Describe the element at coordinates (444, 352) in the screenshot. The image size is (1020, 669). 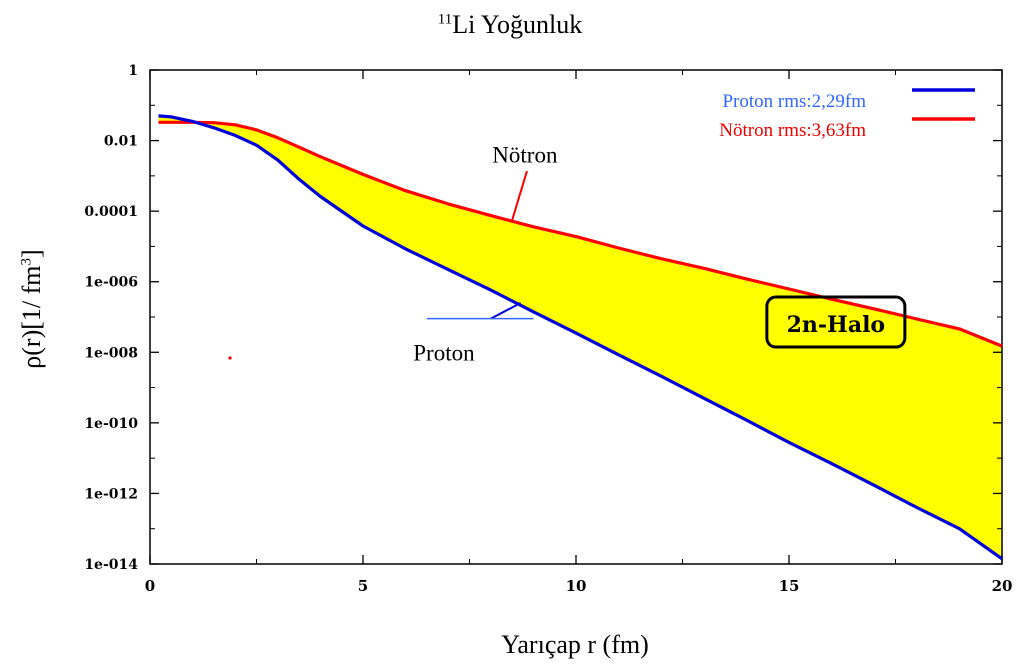
I see `proton-annotation: Proton` at that location.